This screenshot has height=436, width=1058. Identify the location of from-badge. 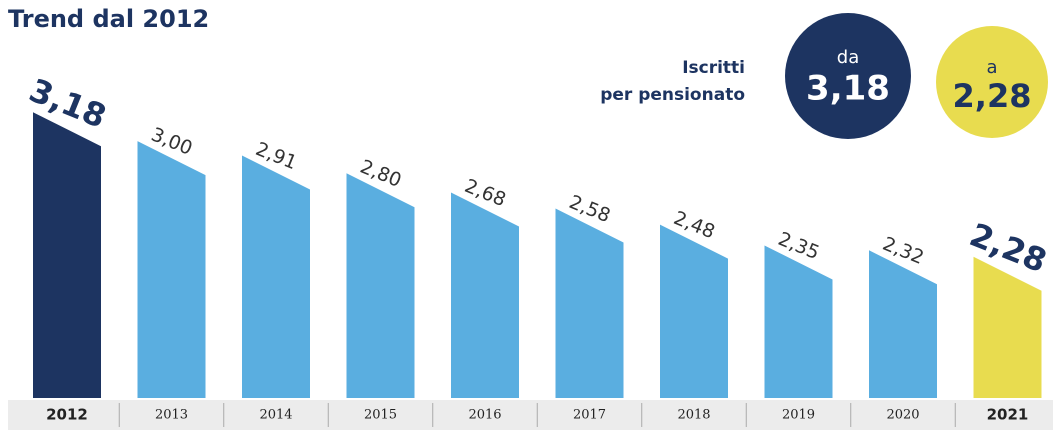
(848, 76).